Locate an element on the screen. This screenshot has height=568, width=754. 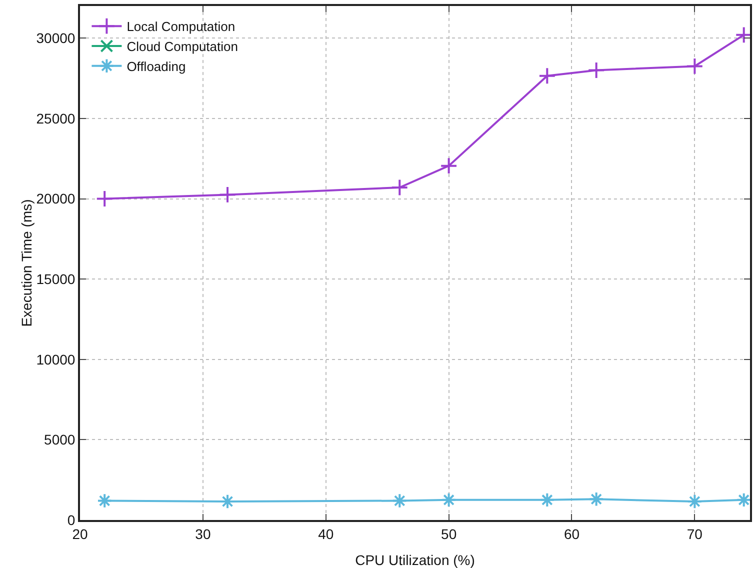
x-tick-label: 50 is located at coordinates (449, 534).